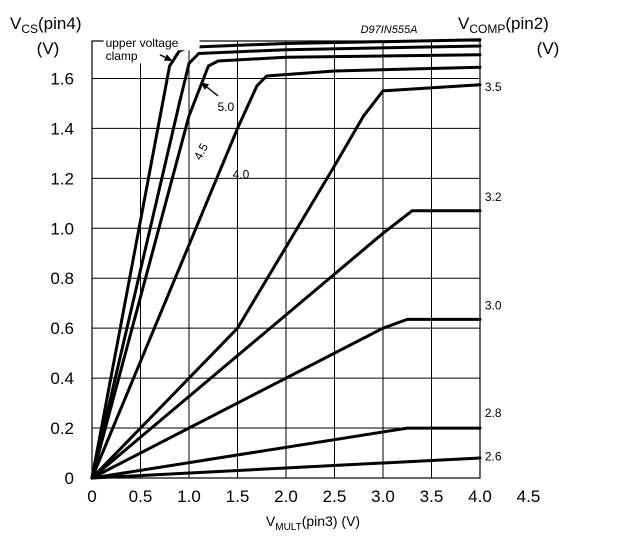  What do you see at coordinates (226, 107) in the screenshot?
I see `series-label: 5.0` at bounding box center [226, 107].